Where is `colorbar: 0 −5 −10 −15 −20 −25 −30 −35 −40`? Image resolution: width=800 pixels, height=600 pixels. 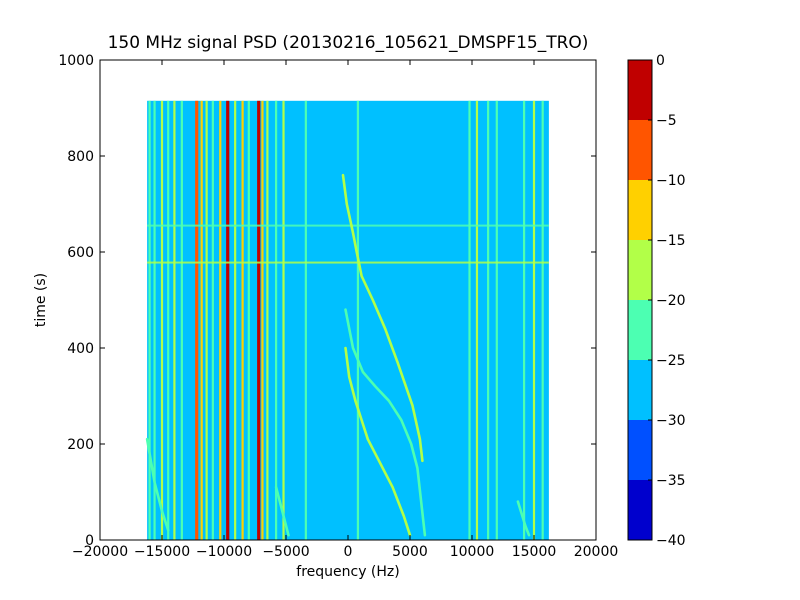
colorbar: 0 −5 −10 −15 −20 −25 −30 −35 −40 is located at coordinates (656, 301).